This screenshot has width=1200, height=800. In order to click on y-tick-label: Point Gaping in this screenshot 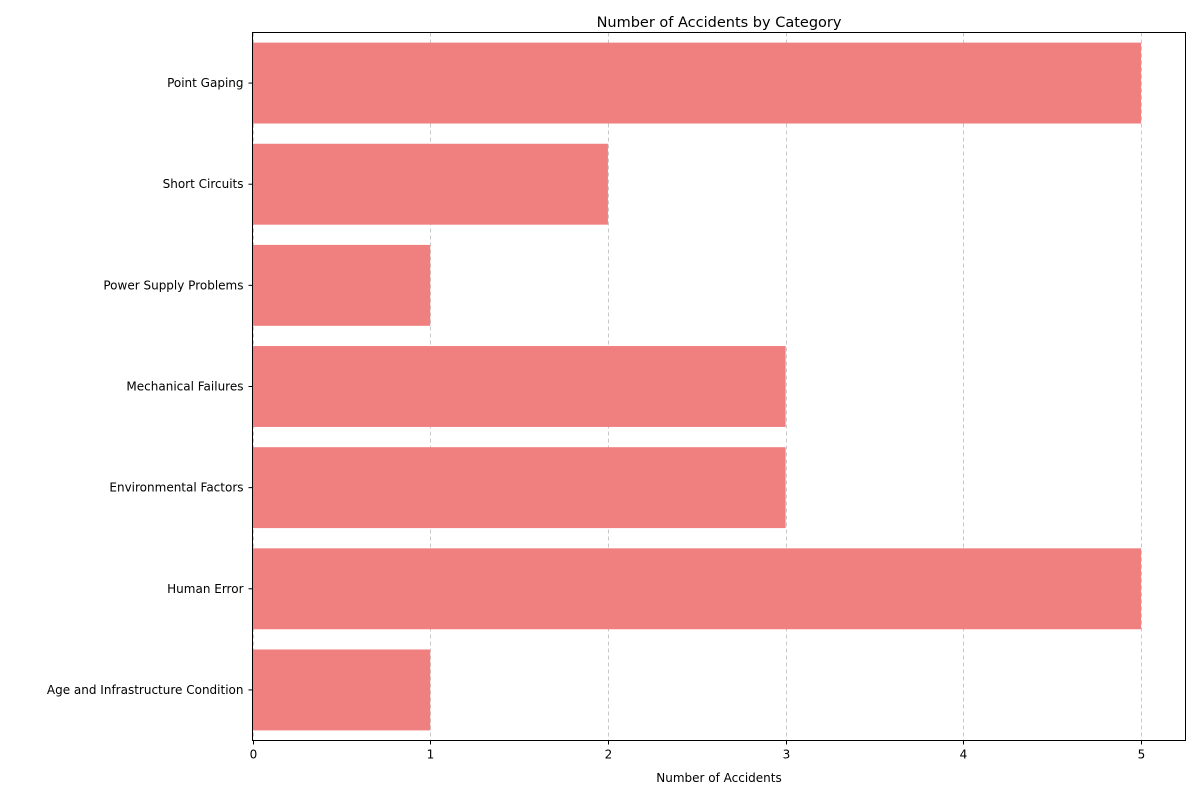, I will do `click(205, 83)`.